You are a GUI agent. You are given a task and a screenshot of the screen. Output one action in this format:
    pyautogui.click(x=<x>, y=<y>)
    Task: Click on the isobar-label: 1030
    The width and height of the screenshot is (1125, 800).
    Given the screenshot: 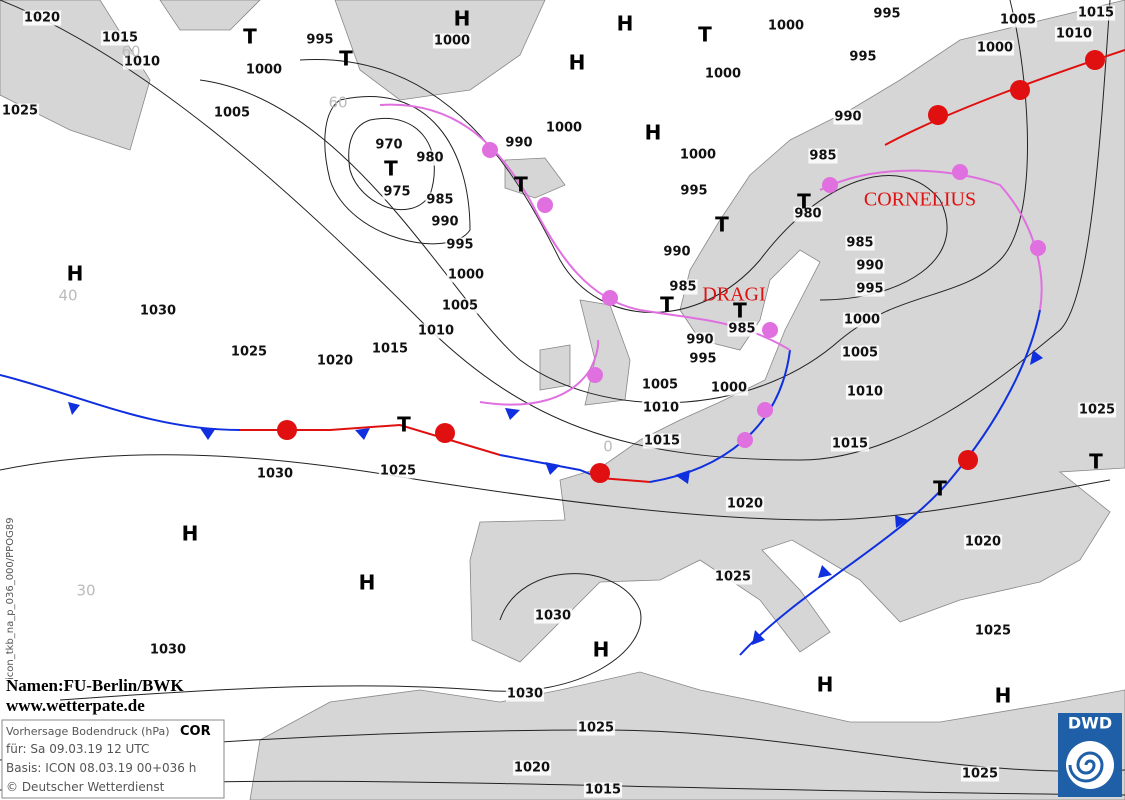 What is the action you would take?
    pyautogui.click(x=158, y=311)
    